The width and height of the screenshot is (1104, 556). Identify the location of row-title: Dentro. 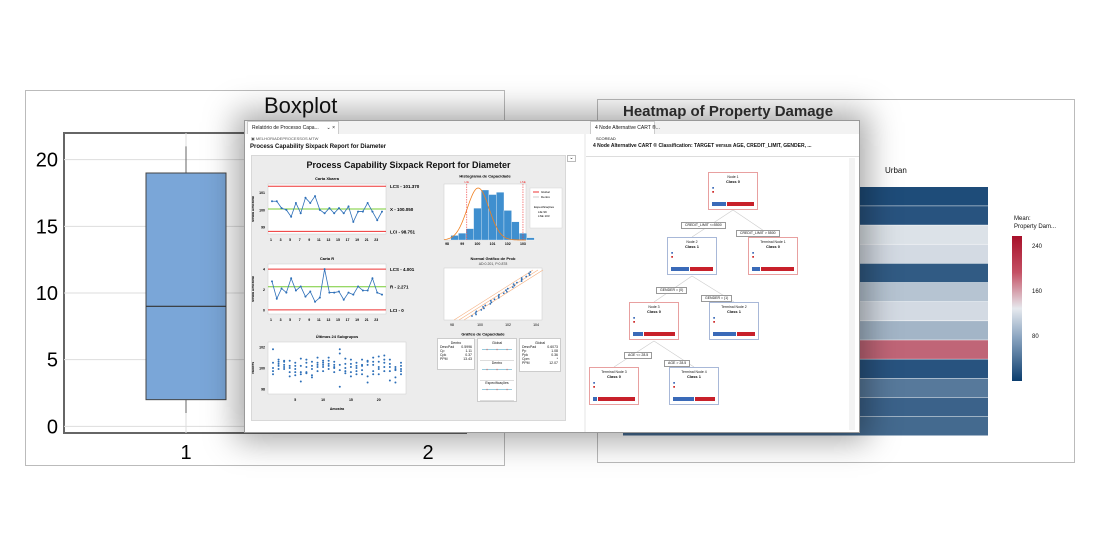
(497, 363).